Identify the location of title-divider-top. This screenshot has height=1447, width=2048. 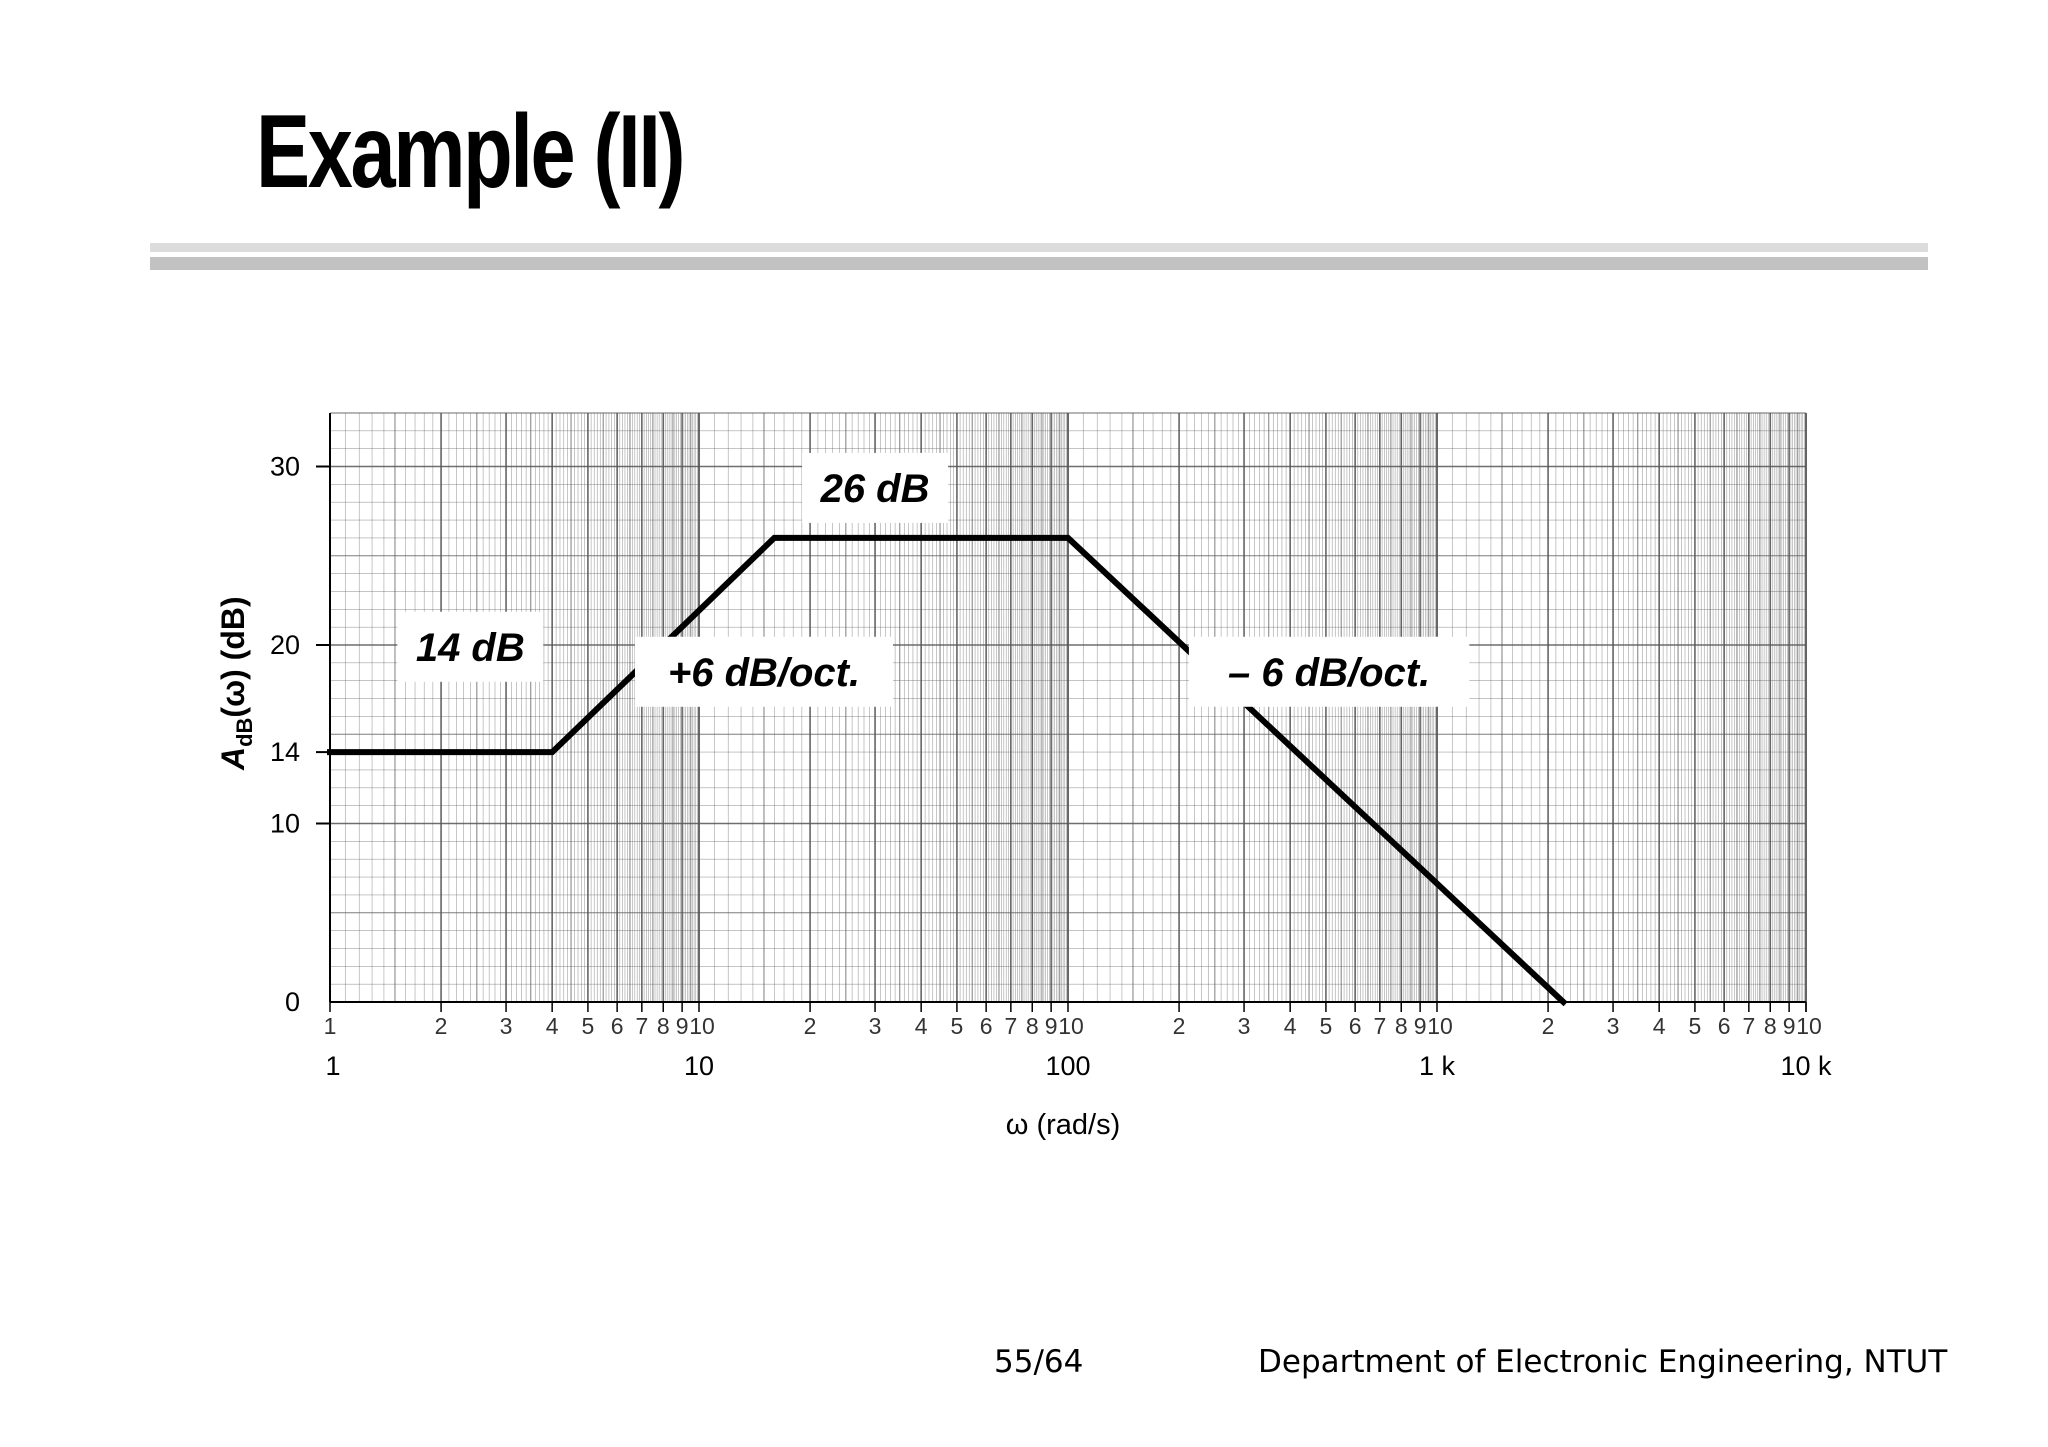
(1039, 247).